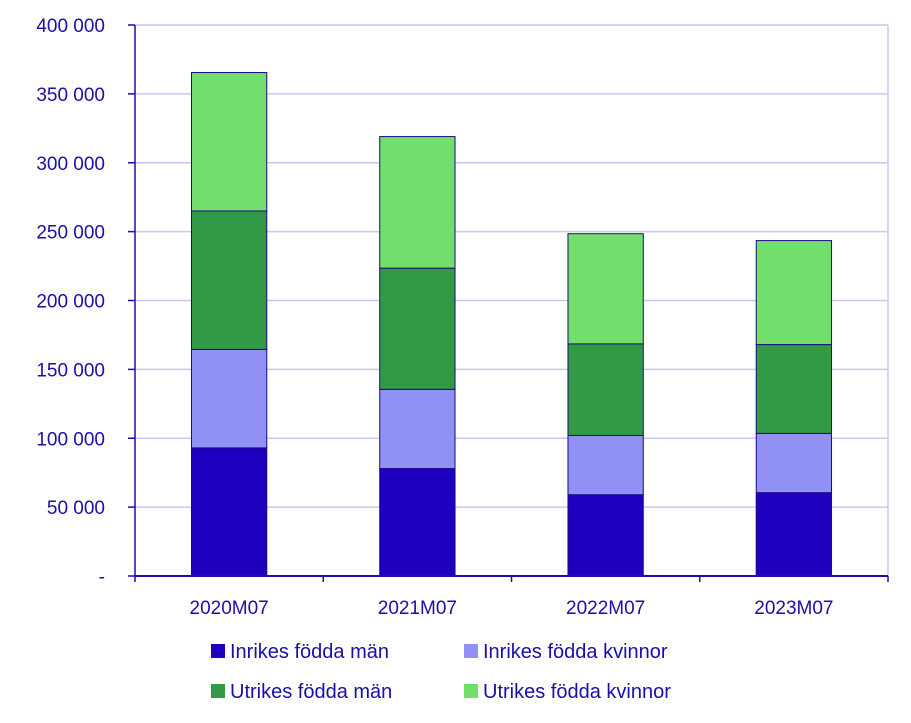 This screenshot has width=911, height=723. Describe the element at coordinates (70, 302) in the screenshot. I see `y-tick-label: 200 000` at that location.